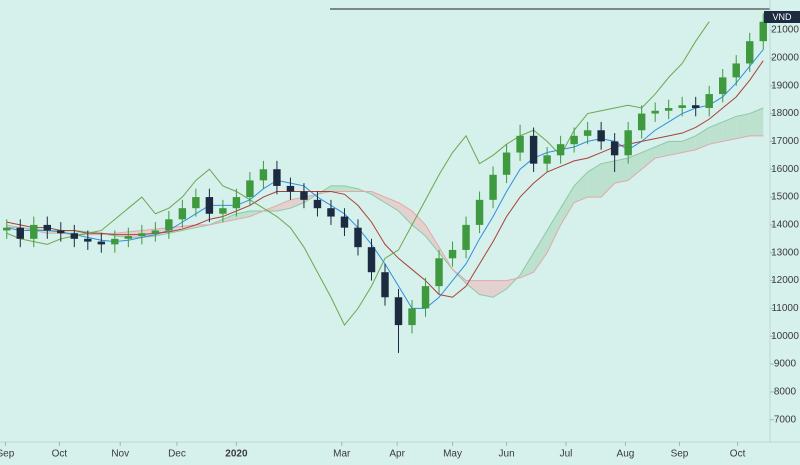 Image resolution: width=800 pixels, height=465 pixels. What do you see at coordinates (342, 454) in the screenshot?
I see `x-tick-label: Mar` at bounding box center [342, 454].